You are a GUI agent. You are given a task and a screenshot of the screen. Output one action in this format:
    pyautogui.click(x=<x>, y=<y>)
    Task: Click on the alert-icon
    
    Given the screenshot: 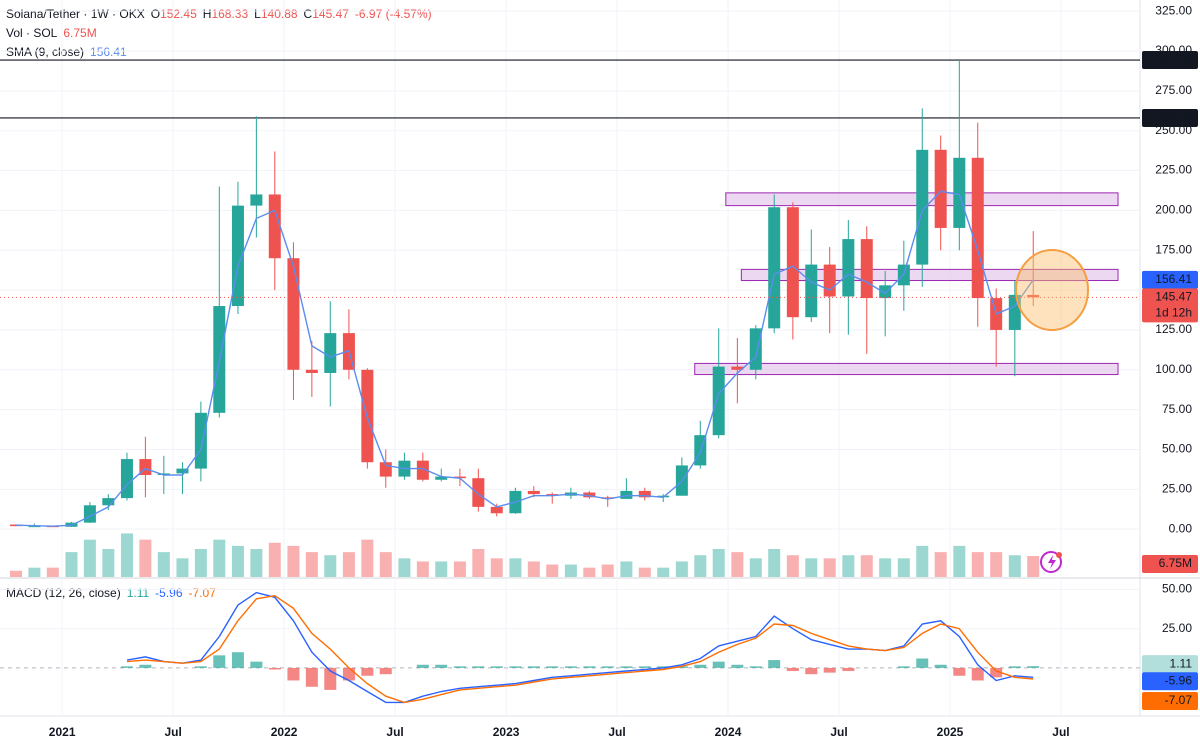 What is the action you would take?
    pyautogui.click(x=1051, y=562)
    